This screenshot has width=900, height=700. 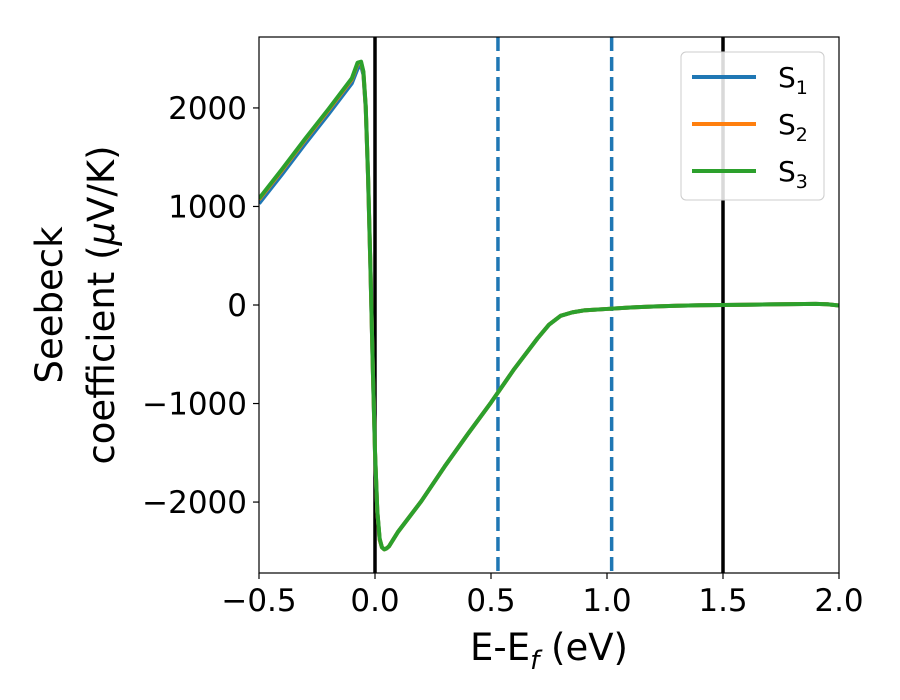 What do you see at coordinates (752, 126) in the screenshot?
I see `legend: S1 S2 S3` at bounding box center [752, 126].